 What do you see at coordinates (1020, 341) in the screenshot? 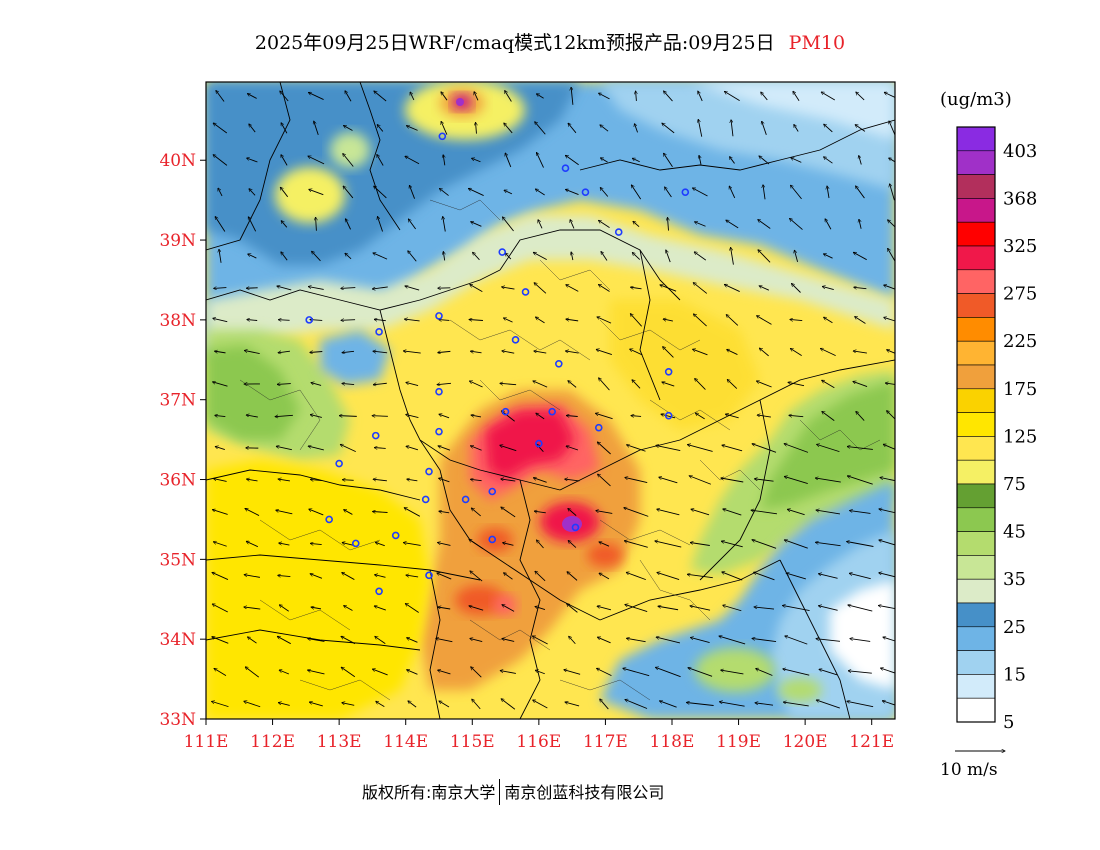
I see `legend-label: 225` at bounding box center [1020, 341].